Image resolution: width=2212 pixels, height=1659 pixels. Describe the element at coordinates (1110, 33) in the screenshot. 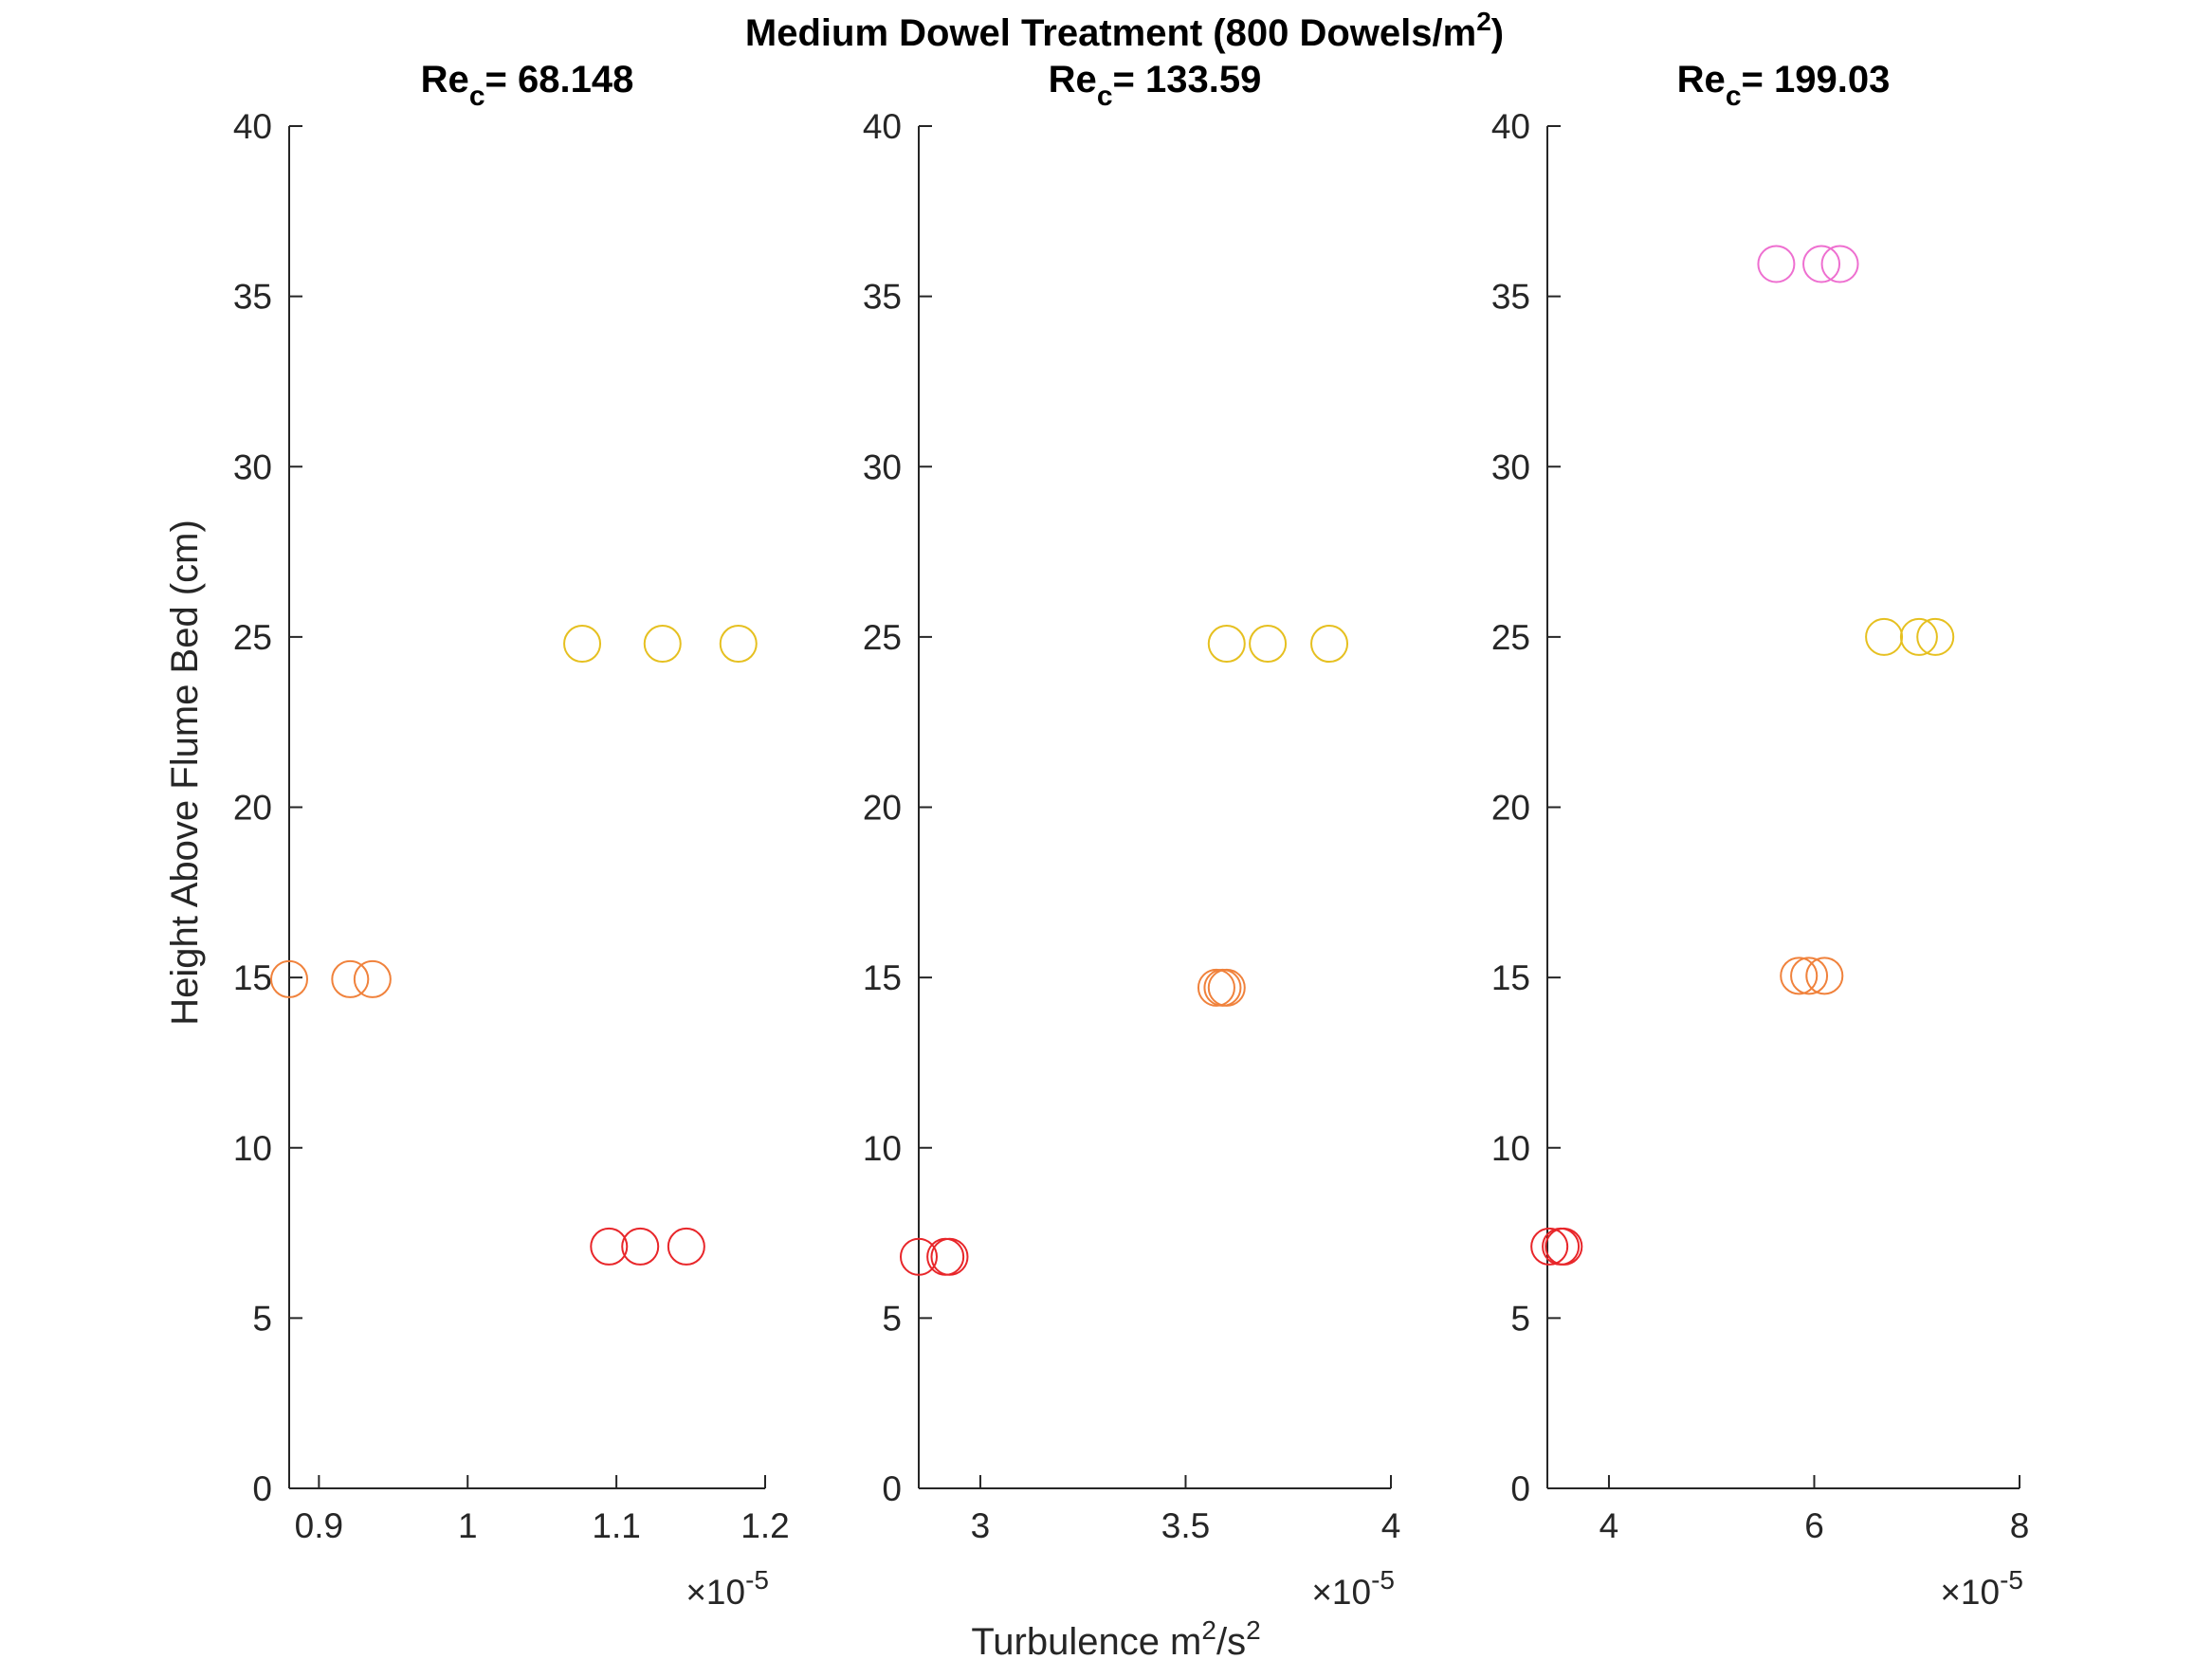

I see `figure-suptitle-main: Medium Dowel Treatment (800 Dowels/m` at that location.